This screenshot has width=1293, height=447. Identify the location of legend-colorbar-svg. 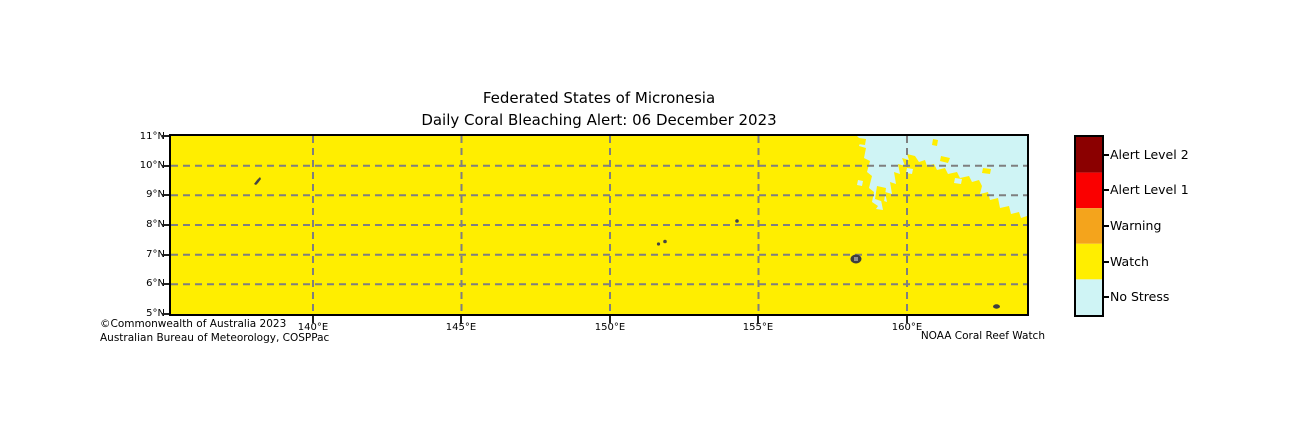
(1089, 226).